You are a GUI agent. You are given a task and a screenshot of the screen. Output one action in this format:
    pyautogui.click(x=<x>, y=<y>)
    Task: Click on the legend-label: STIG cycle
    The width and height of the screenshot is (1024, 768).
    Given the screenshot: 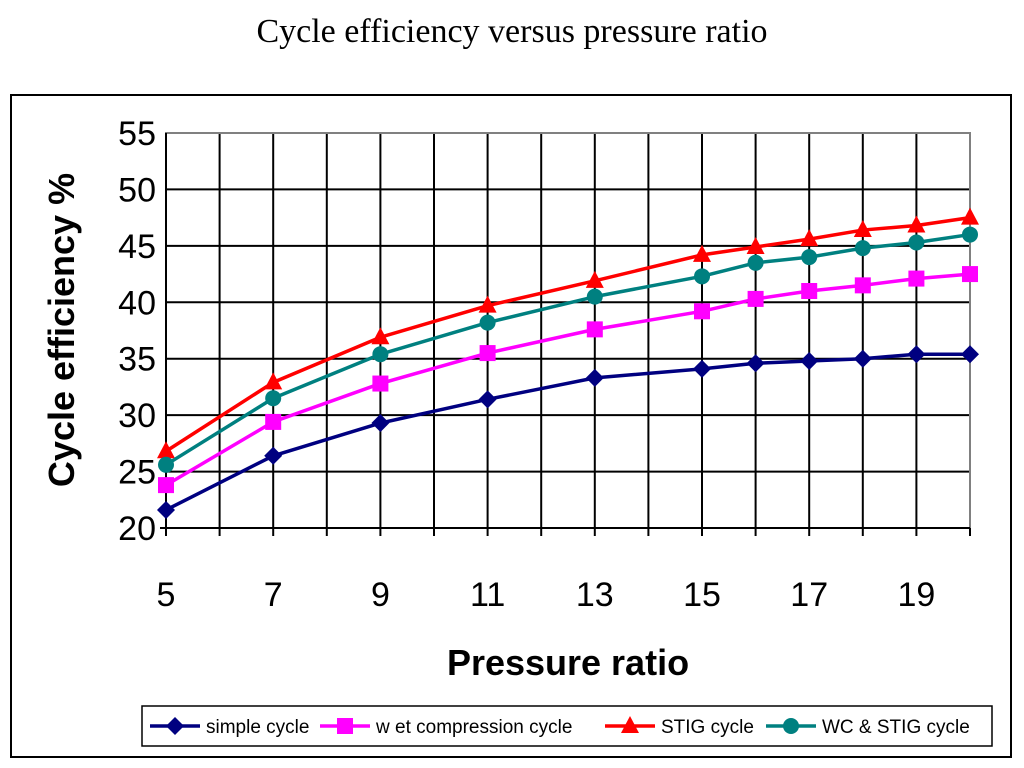 What is the action you would take?
    pyautogui.click(x=707, y=727)
    